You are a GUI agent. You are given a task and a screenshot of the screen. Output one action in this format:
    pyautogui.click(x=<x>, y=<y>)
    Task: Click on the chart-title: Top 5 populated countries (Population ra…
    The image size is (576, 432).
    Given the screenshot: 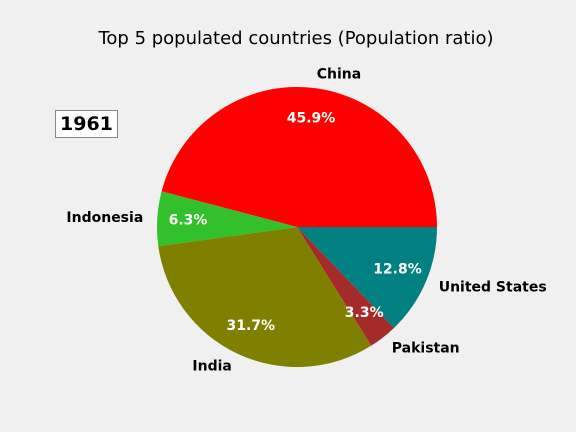 What is the action you would take?
    pyautogui.click(x=296, y=38)
    